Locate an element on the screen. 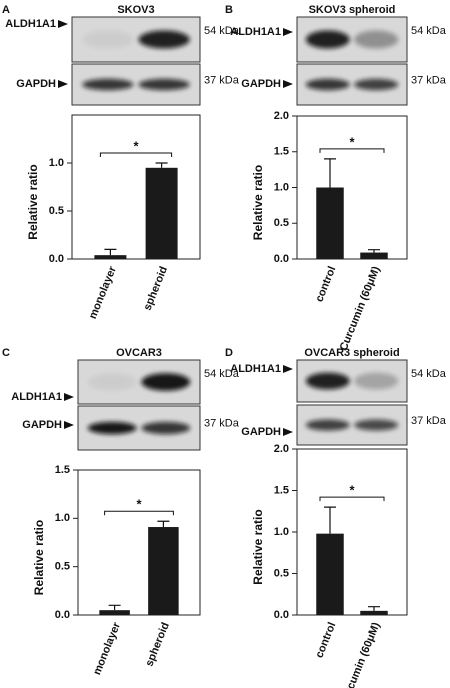 This screenshot has height=688, width=450. panel-title: SKOV3 spheroid is located at coordinates (352, 10).